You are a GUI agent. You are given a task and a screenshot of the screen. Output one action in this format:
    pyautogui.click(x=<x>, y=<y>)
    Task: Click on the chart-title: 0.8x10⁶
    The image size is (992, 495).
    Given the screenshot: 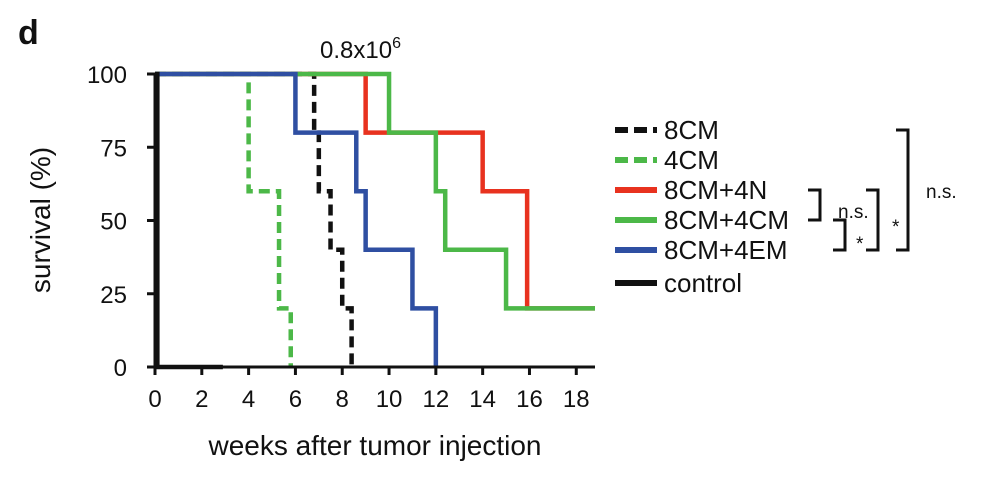 What is the action you would take?
    pyautogui.click(x=360, y=49)
    